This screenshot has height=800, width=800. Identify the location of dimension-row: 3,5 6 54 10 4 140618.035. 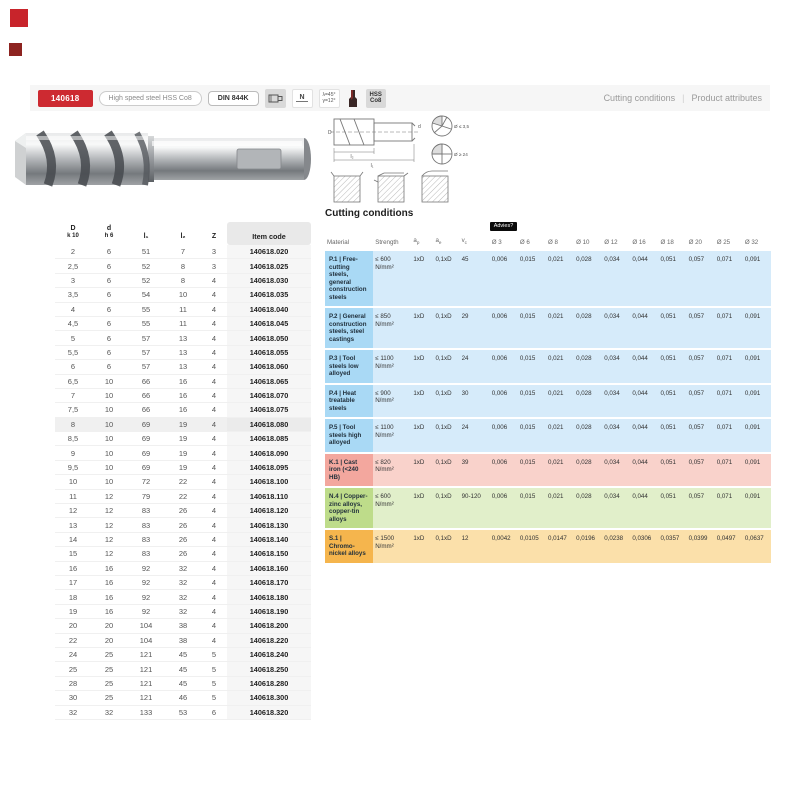
(183, 295).